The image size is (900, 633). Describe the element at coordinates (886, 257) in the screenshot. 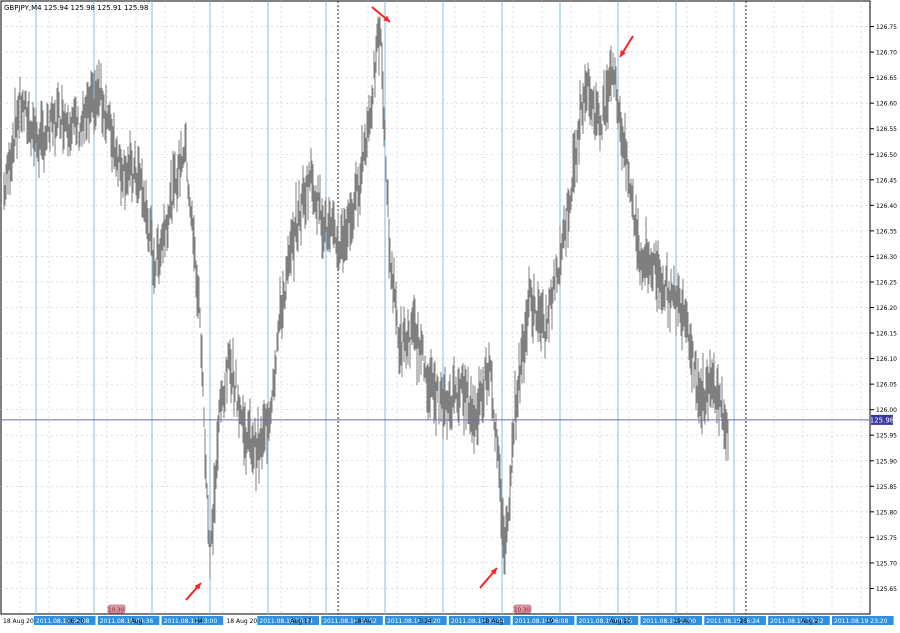

I see `y-tick-label: 126.30` at that location.